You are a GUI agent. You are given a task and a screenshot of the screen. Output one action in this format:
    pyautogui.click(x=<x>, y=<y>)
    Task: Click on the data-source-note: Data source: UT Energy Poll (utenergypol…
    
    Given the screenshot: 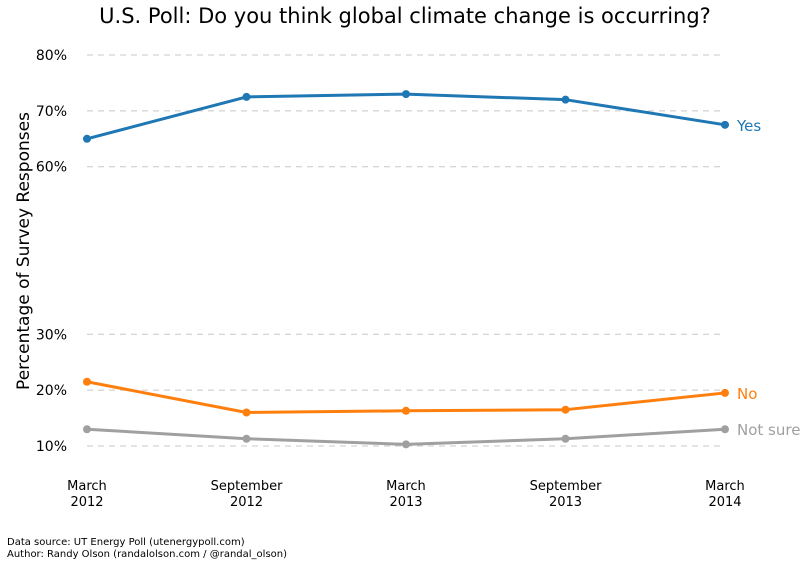 What is the action you would take?
    pyautogui.click(x=126, y=542)
    